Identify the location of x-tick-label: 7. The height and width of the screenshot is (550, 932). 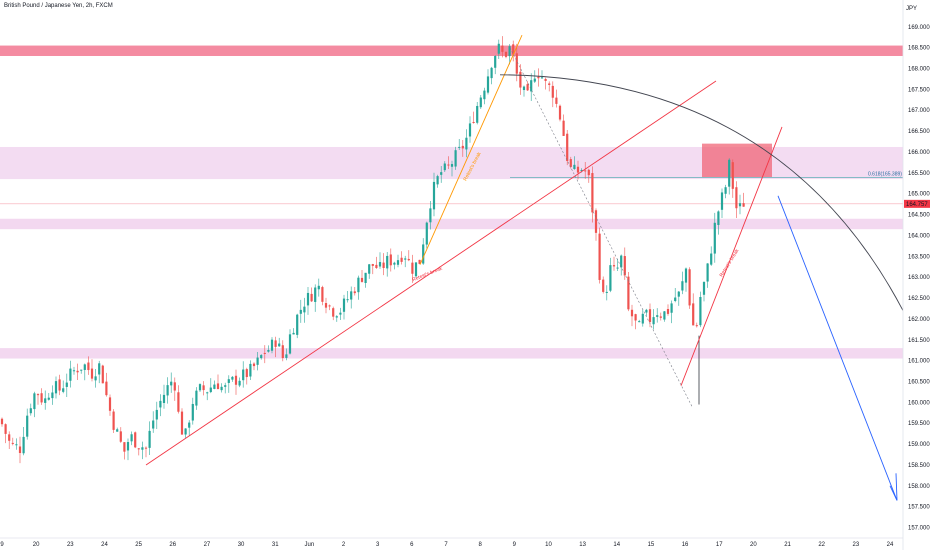
(446, 545).